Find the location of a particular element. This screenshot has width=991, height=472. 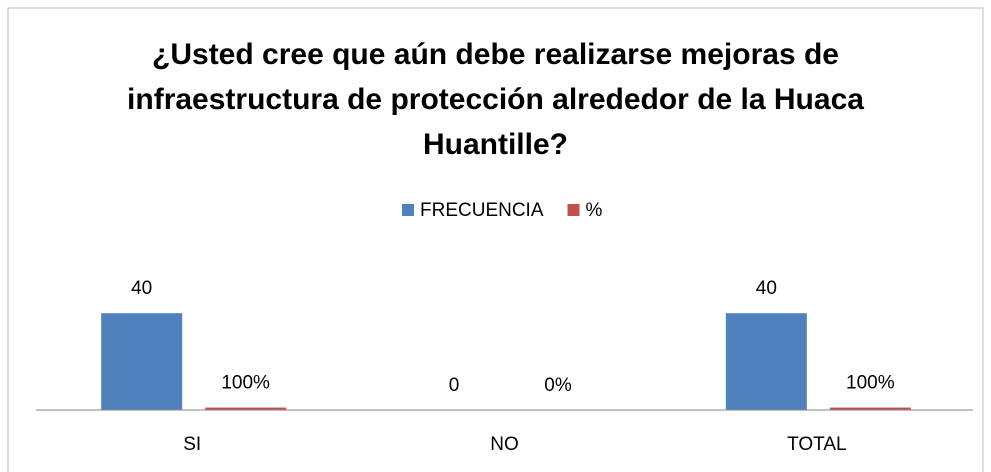

data-label: 0% is located at coordinates (558, 385).